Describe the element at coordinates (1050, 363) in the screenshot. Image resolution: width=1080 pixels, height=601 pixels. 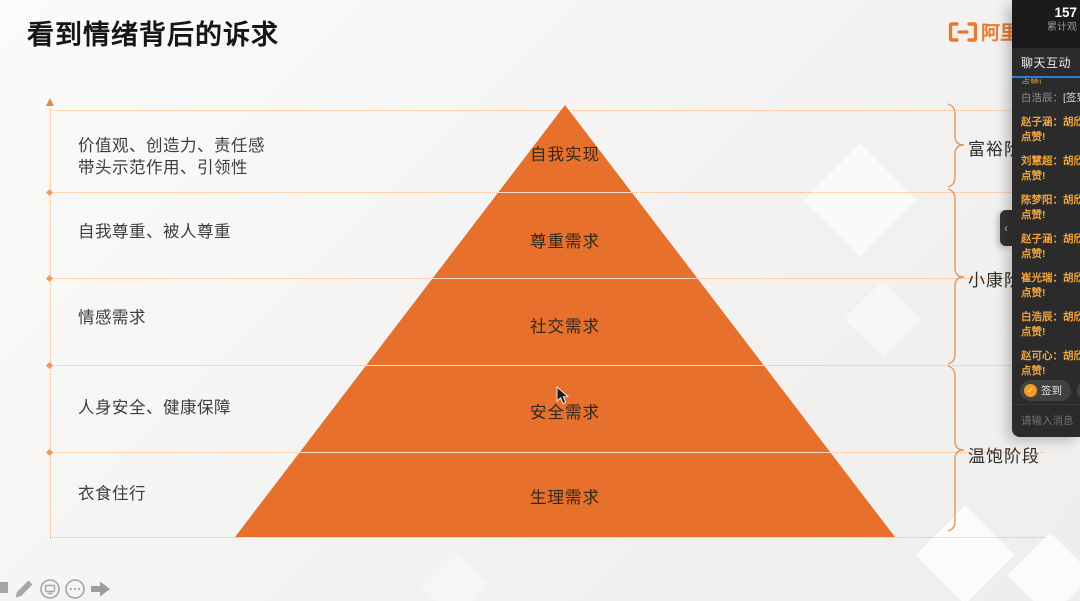
I see `chat-message: 赵可心：胡欣 点赞!` at that location.